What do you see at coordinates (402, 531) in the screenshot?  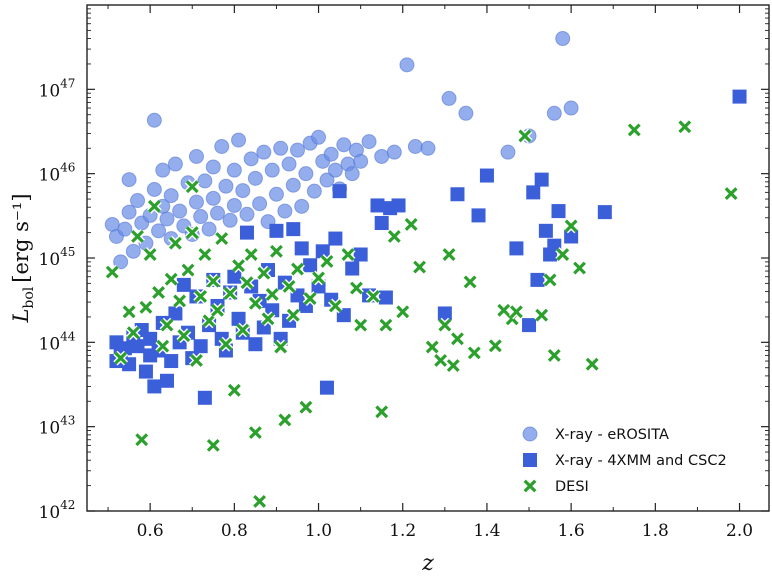 I see `x-tick-label: 1.2` at bounding box center [402, 531].